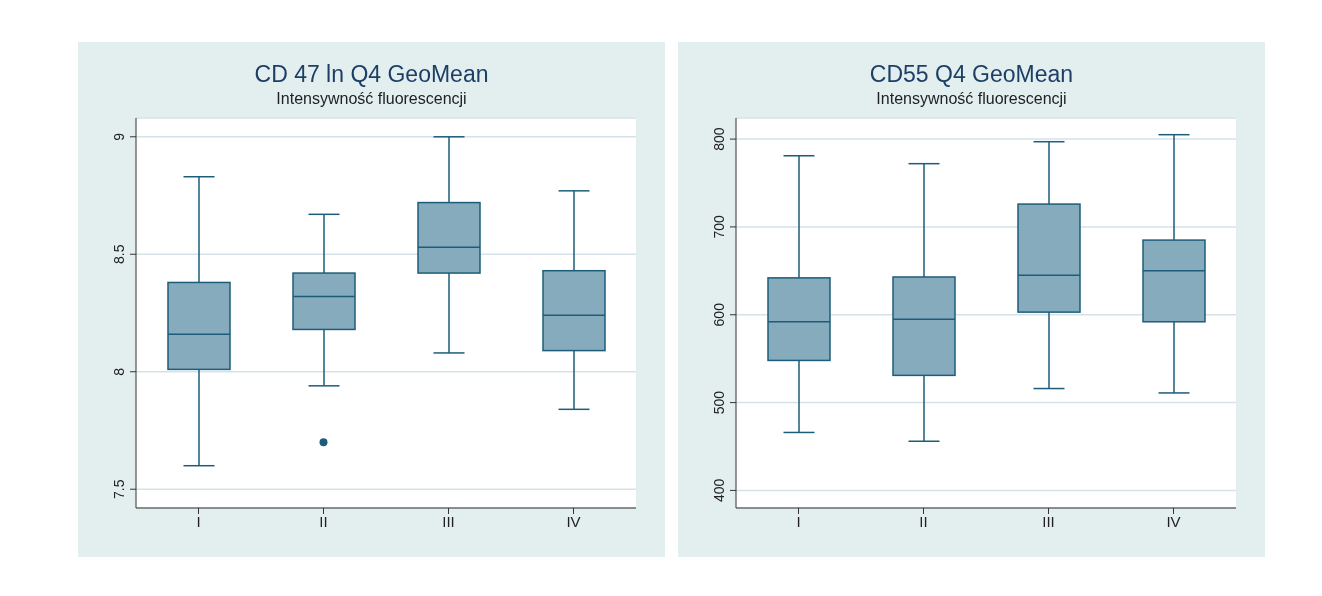 The image size is (1322, 596). Describe the element at coordinates (719, 314) in the screenshot. I see `y-tick-label: 600` at that location.